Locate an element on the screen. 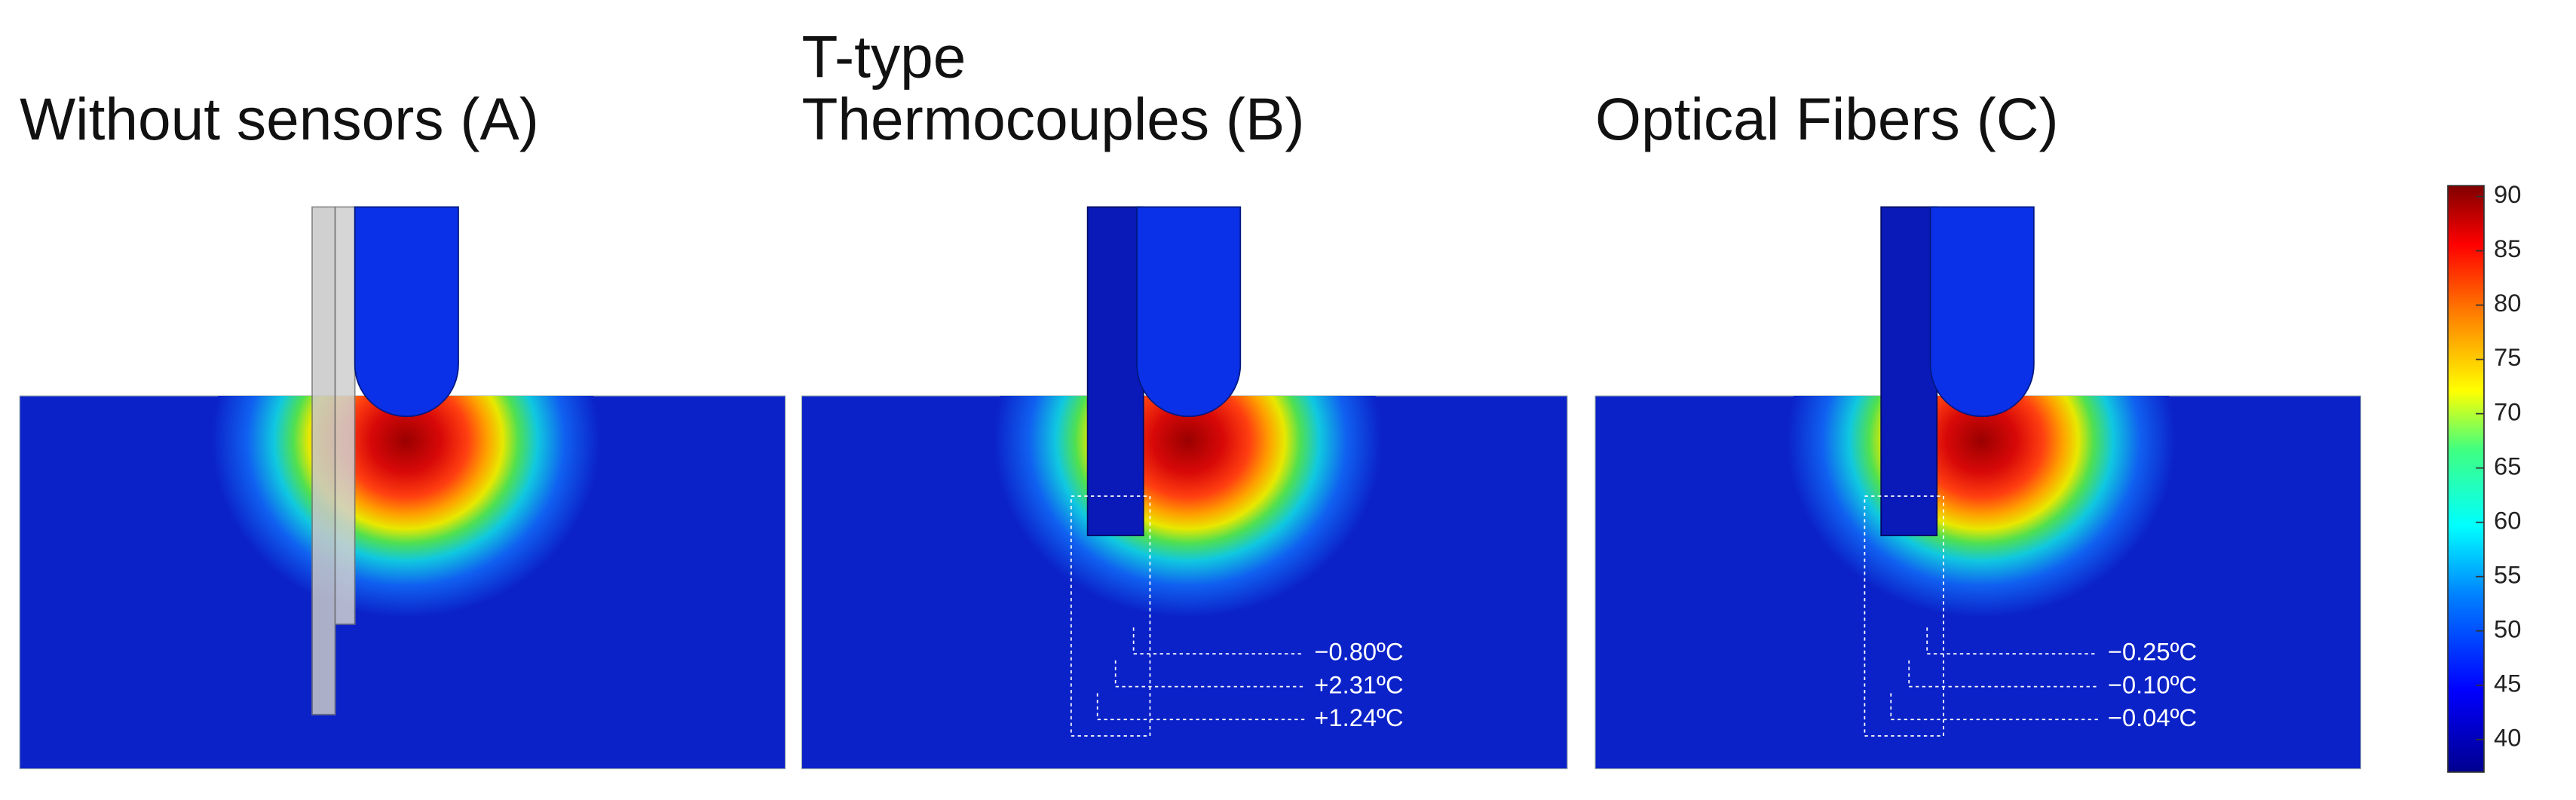 Image resolution: width=2576 pixels, height=800 pixels. colorbar-tick-label: 65 is located at coordinates (2507, 466).